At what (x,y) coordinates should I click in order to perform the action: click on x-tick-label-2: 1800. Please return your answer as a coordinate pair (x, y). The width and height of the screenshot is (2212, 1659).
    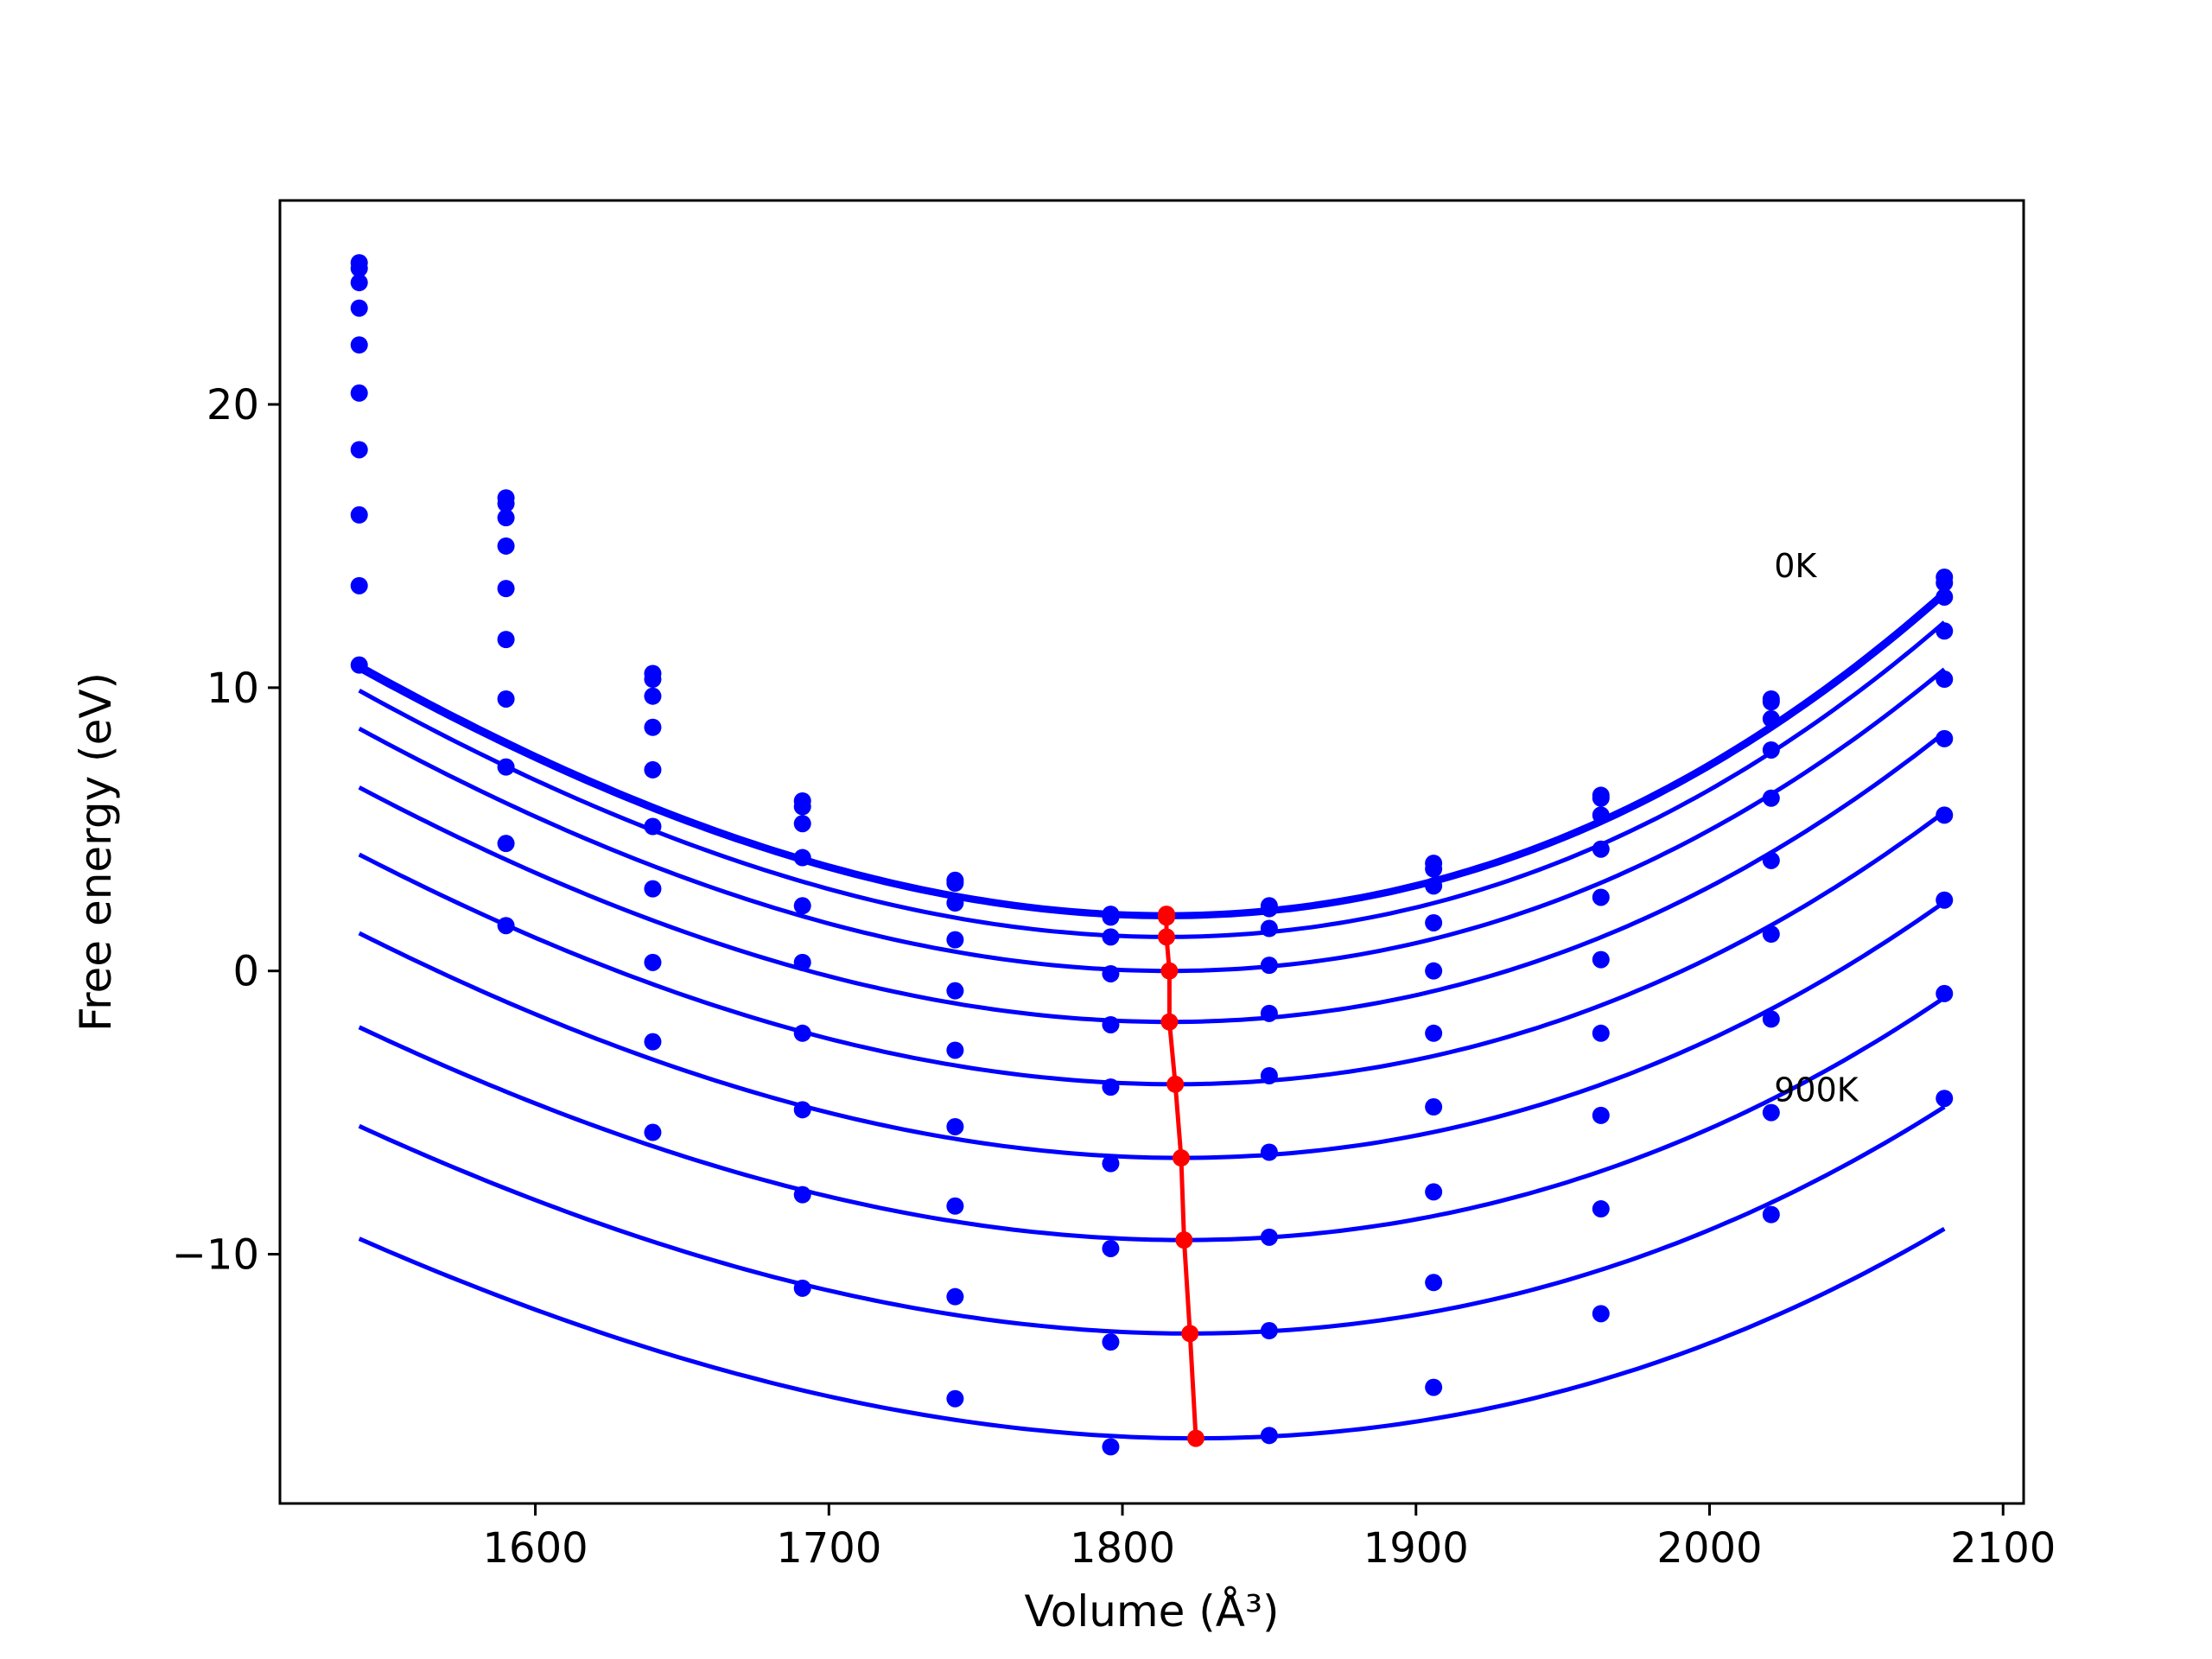
    Looking at the image, I should click on (1122, 1548).